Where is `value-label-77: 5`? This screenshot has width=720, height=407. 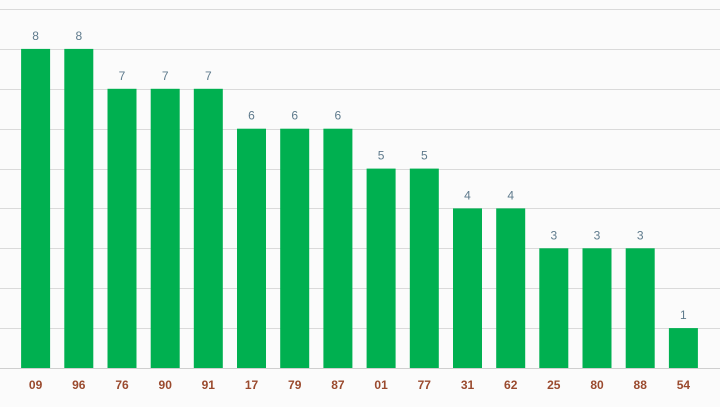 value-label-77: 5 is located at coordinates (424, 156).